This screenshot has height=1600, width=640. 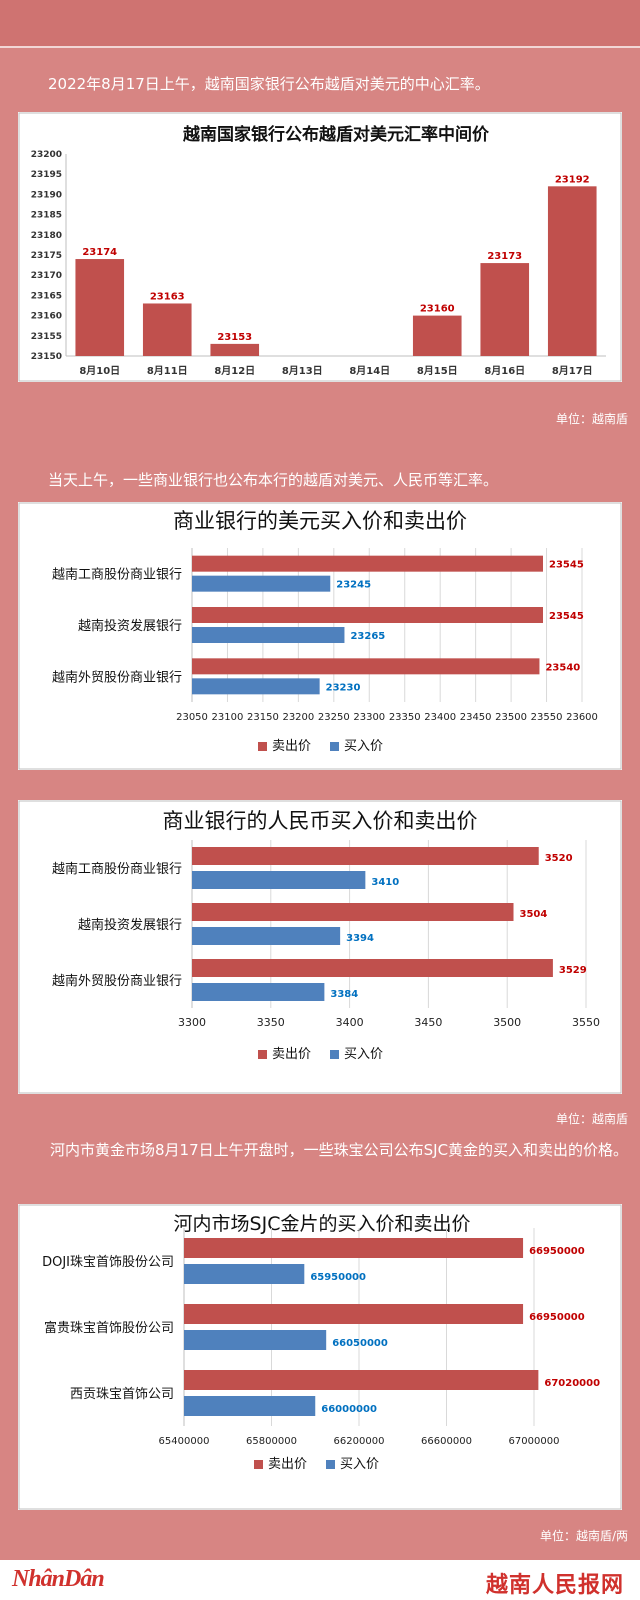 I want to click on y-tick-label: 23155, so click(x=46, y=337).